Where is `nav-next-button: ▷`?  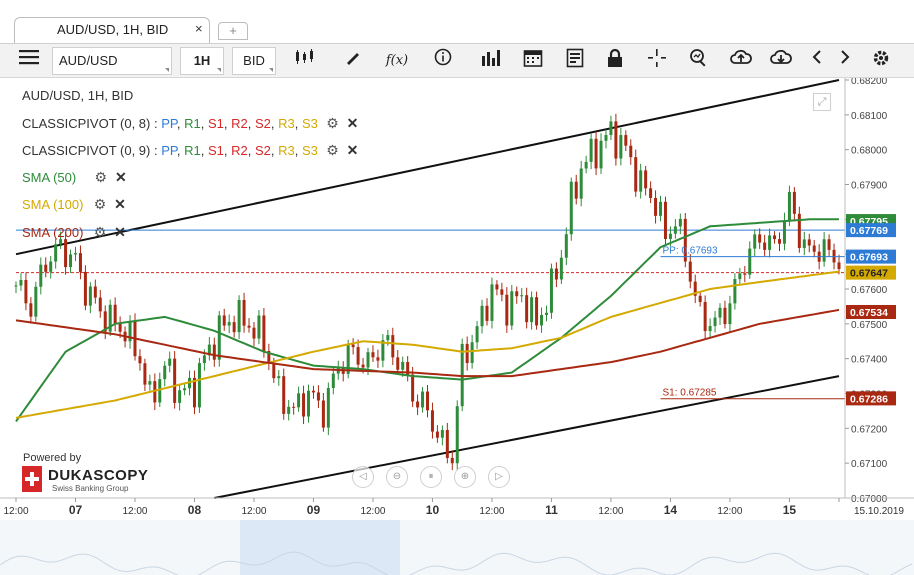 nav-next-button: ▷ is located at coordinates (499, 477).